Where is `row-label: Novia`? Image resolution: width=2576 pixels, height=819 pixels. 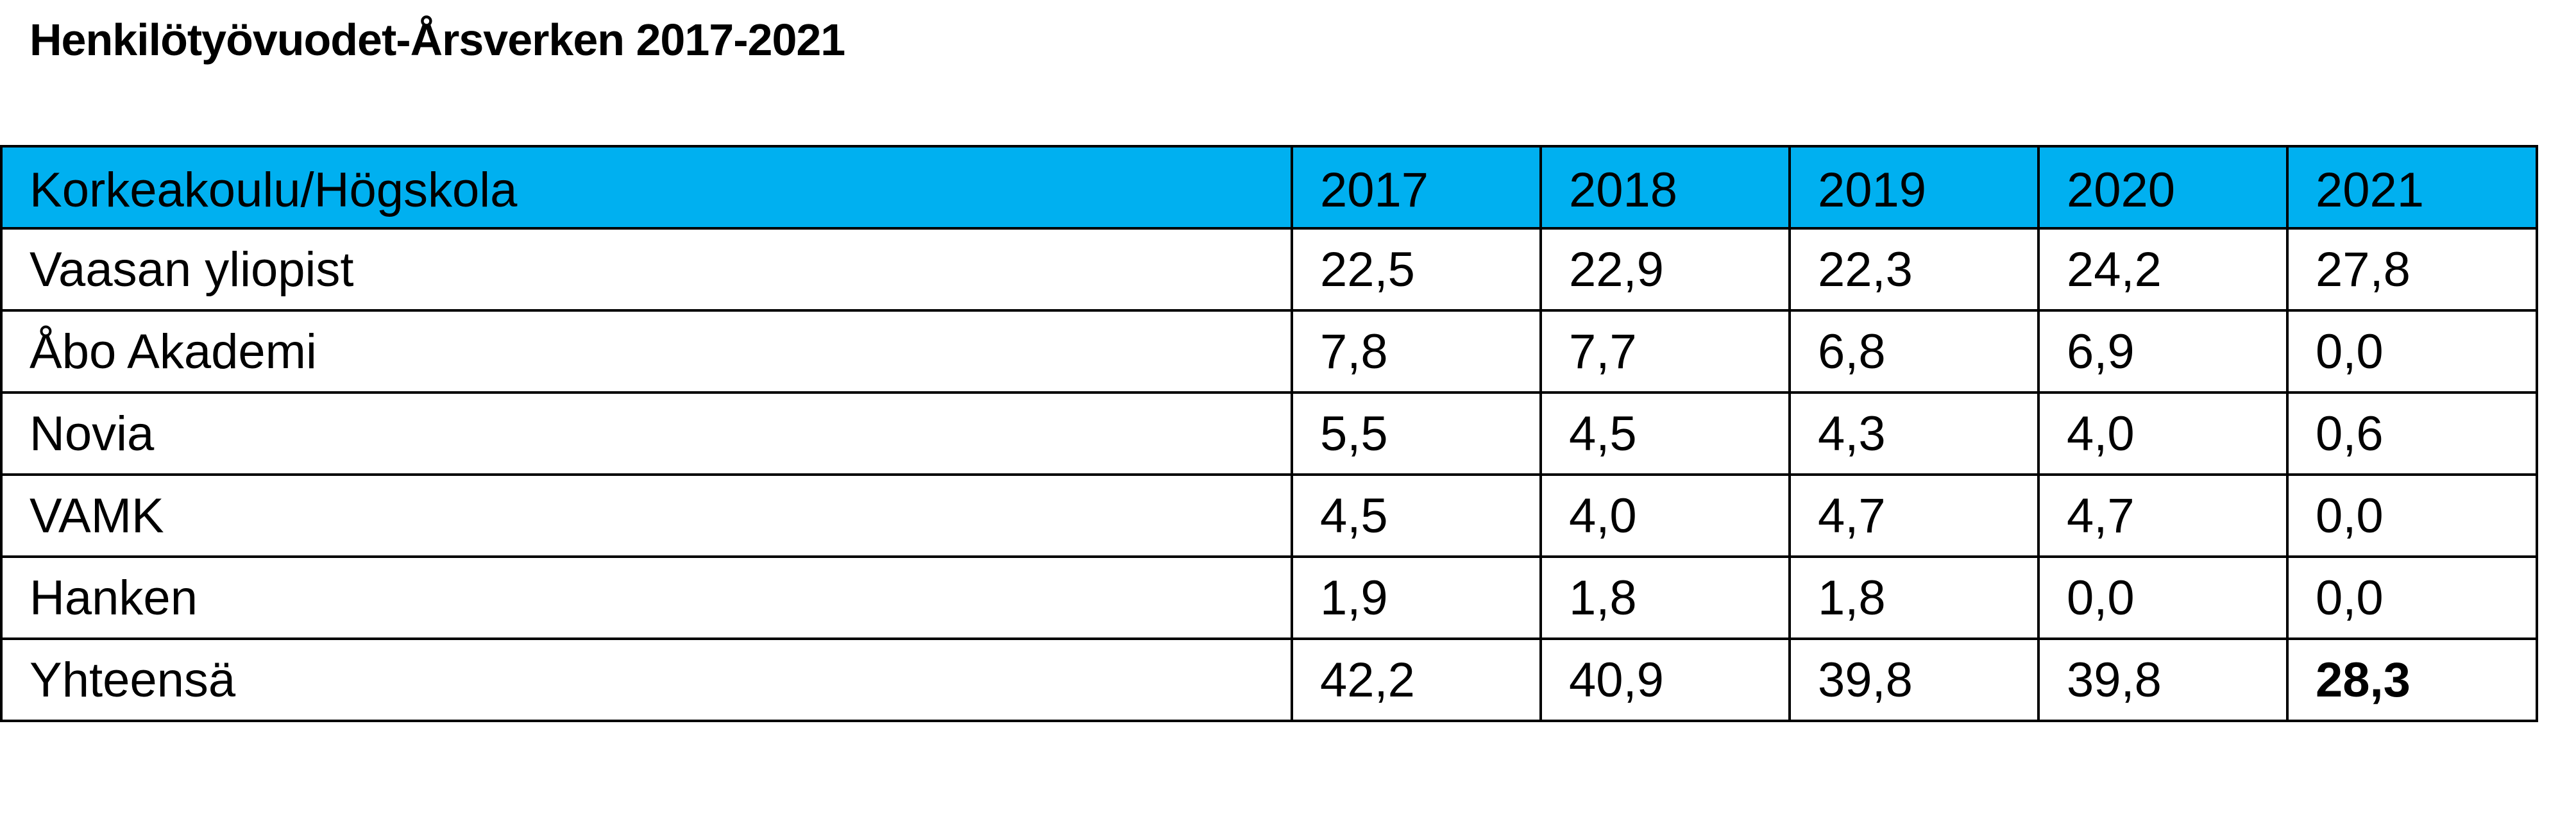 row-label: Novia is located at coordinates (646, 433).